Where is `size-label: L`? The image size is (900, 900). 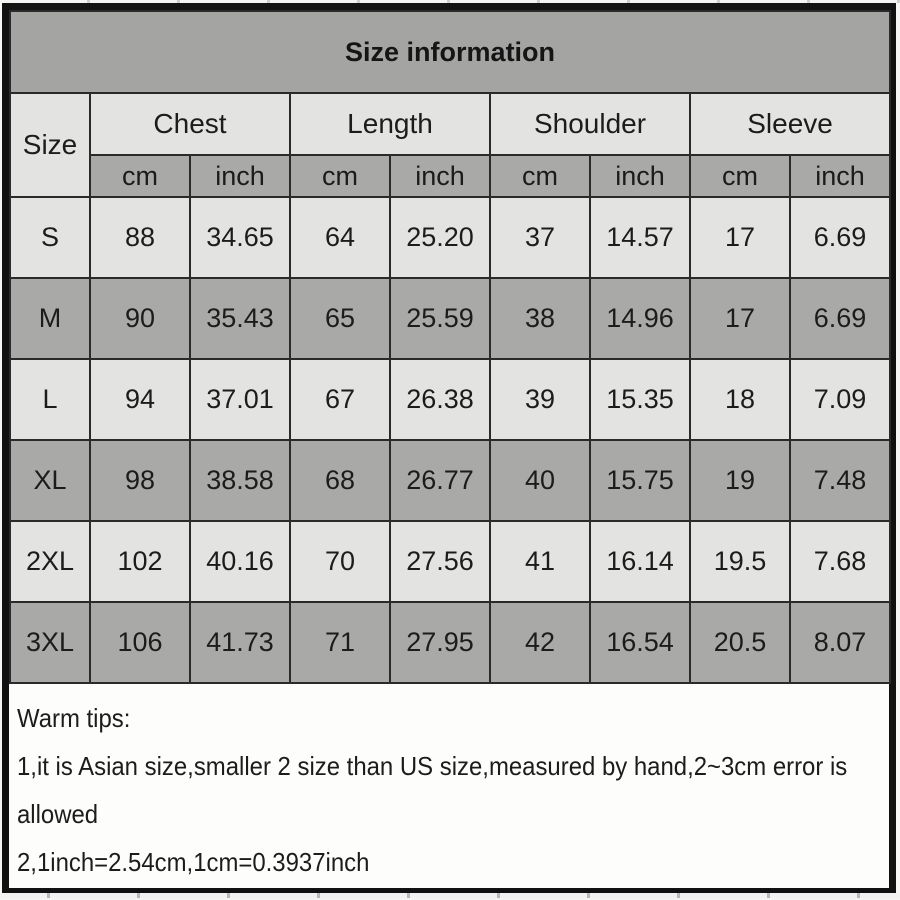
size-label: L is located at coordinates (50, 399).